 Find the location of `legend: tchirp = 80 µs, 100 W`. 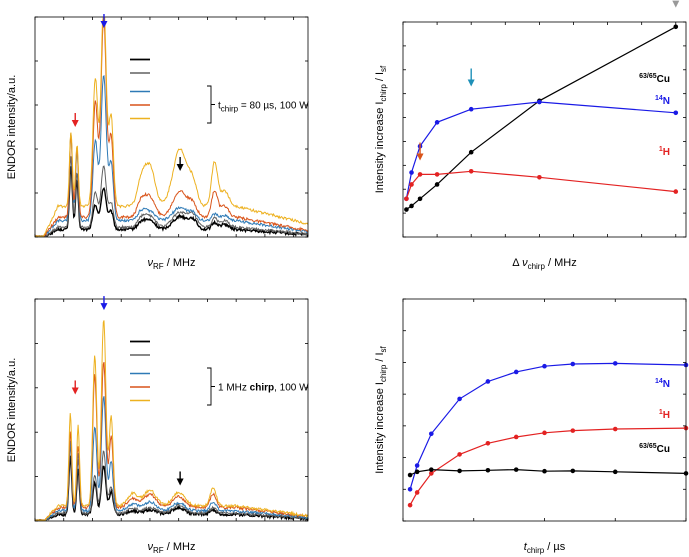

legend: tchirp = 80 µs, 100 W is located at coordinates (219, 91).